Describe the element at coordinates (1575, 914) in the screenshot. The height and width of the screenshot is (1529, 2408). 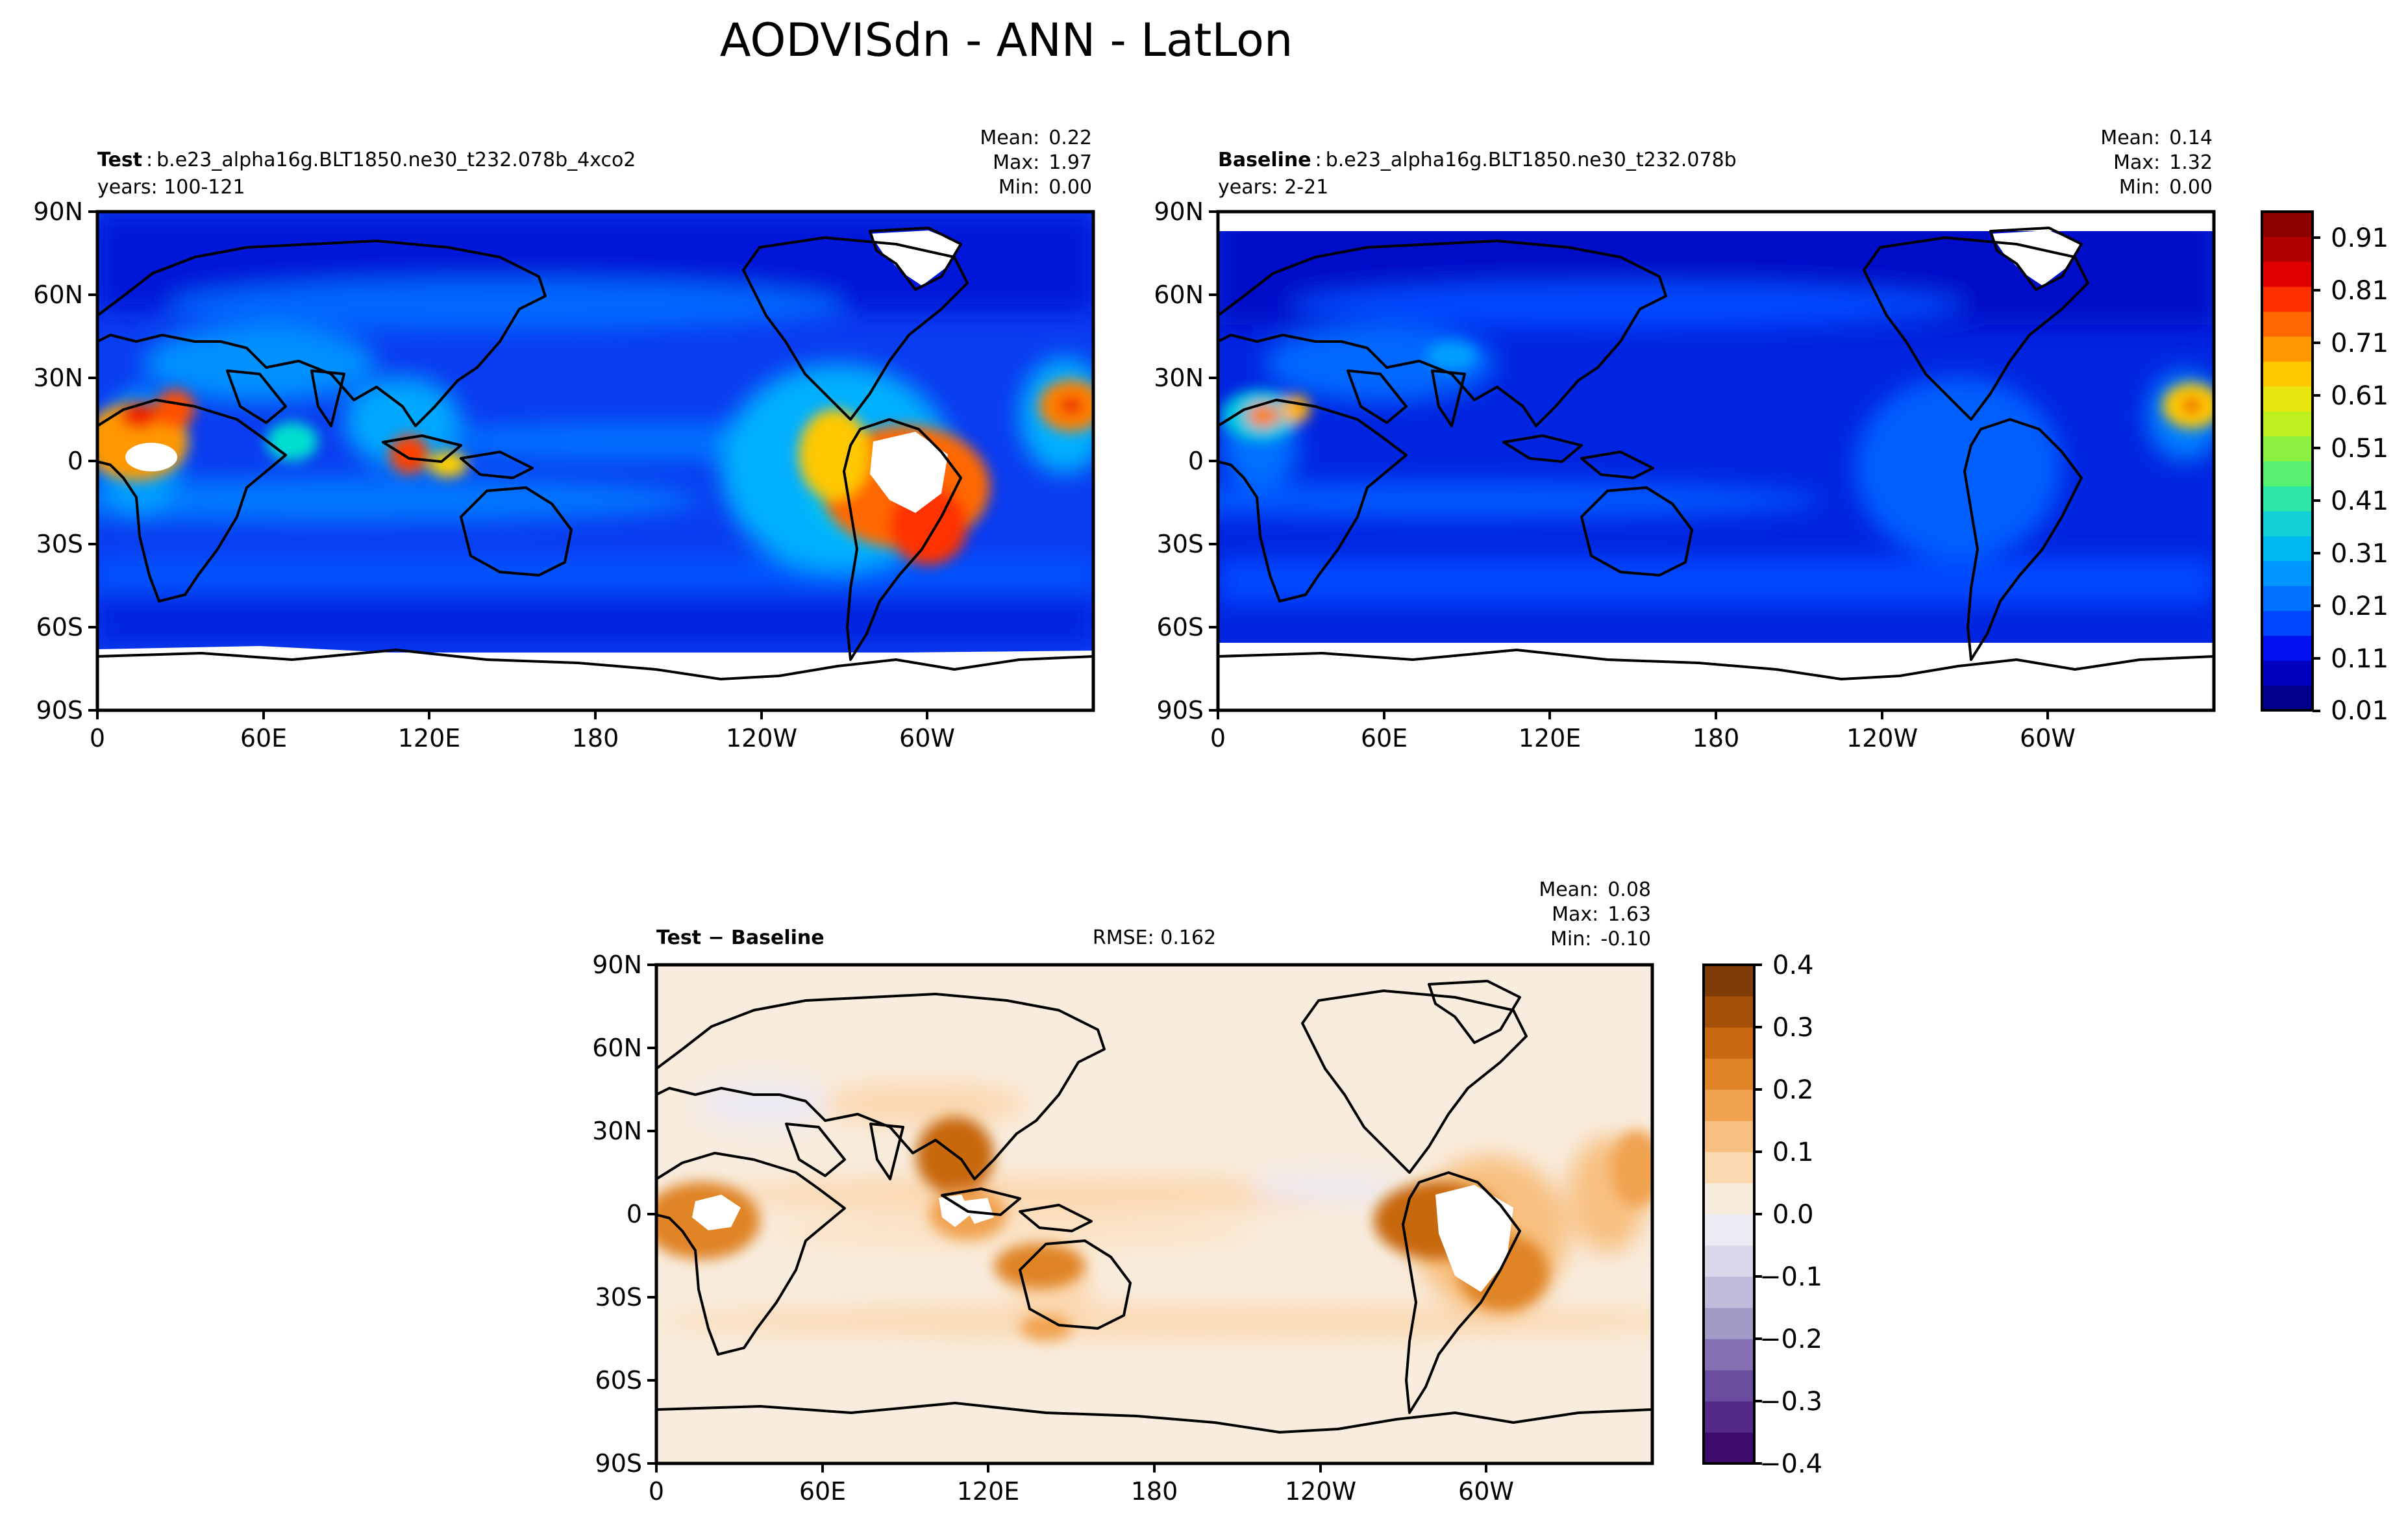
I see `panel-diff-stat-max-label: Max:` at that location.